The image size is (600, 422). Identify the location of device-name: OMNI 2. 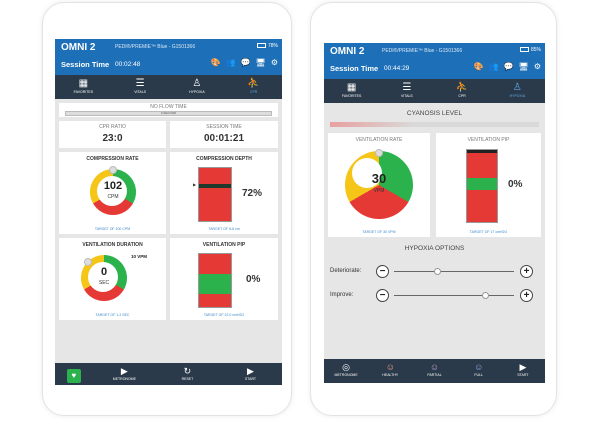
(347, 51).